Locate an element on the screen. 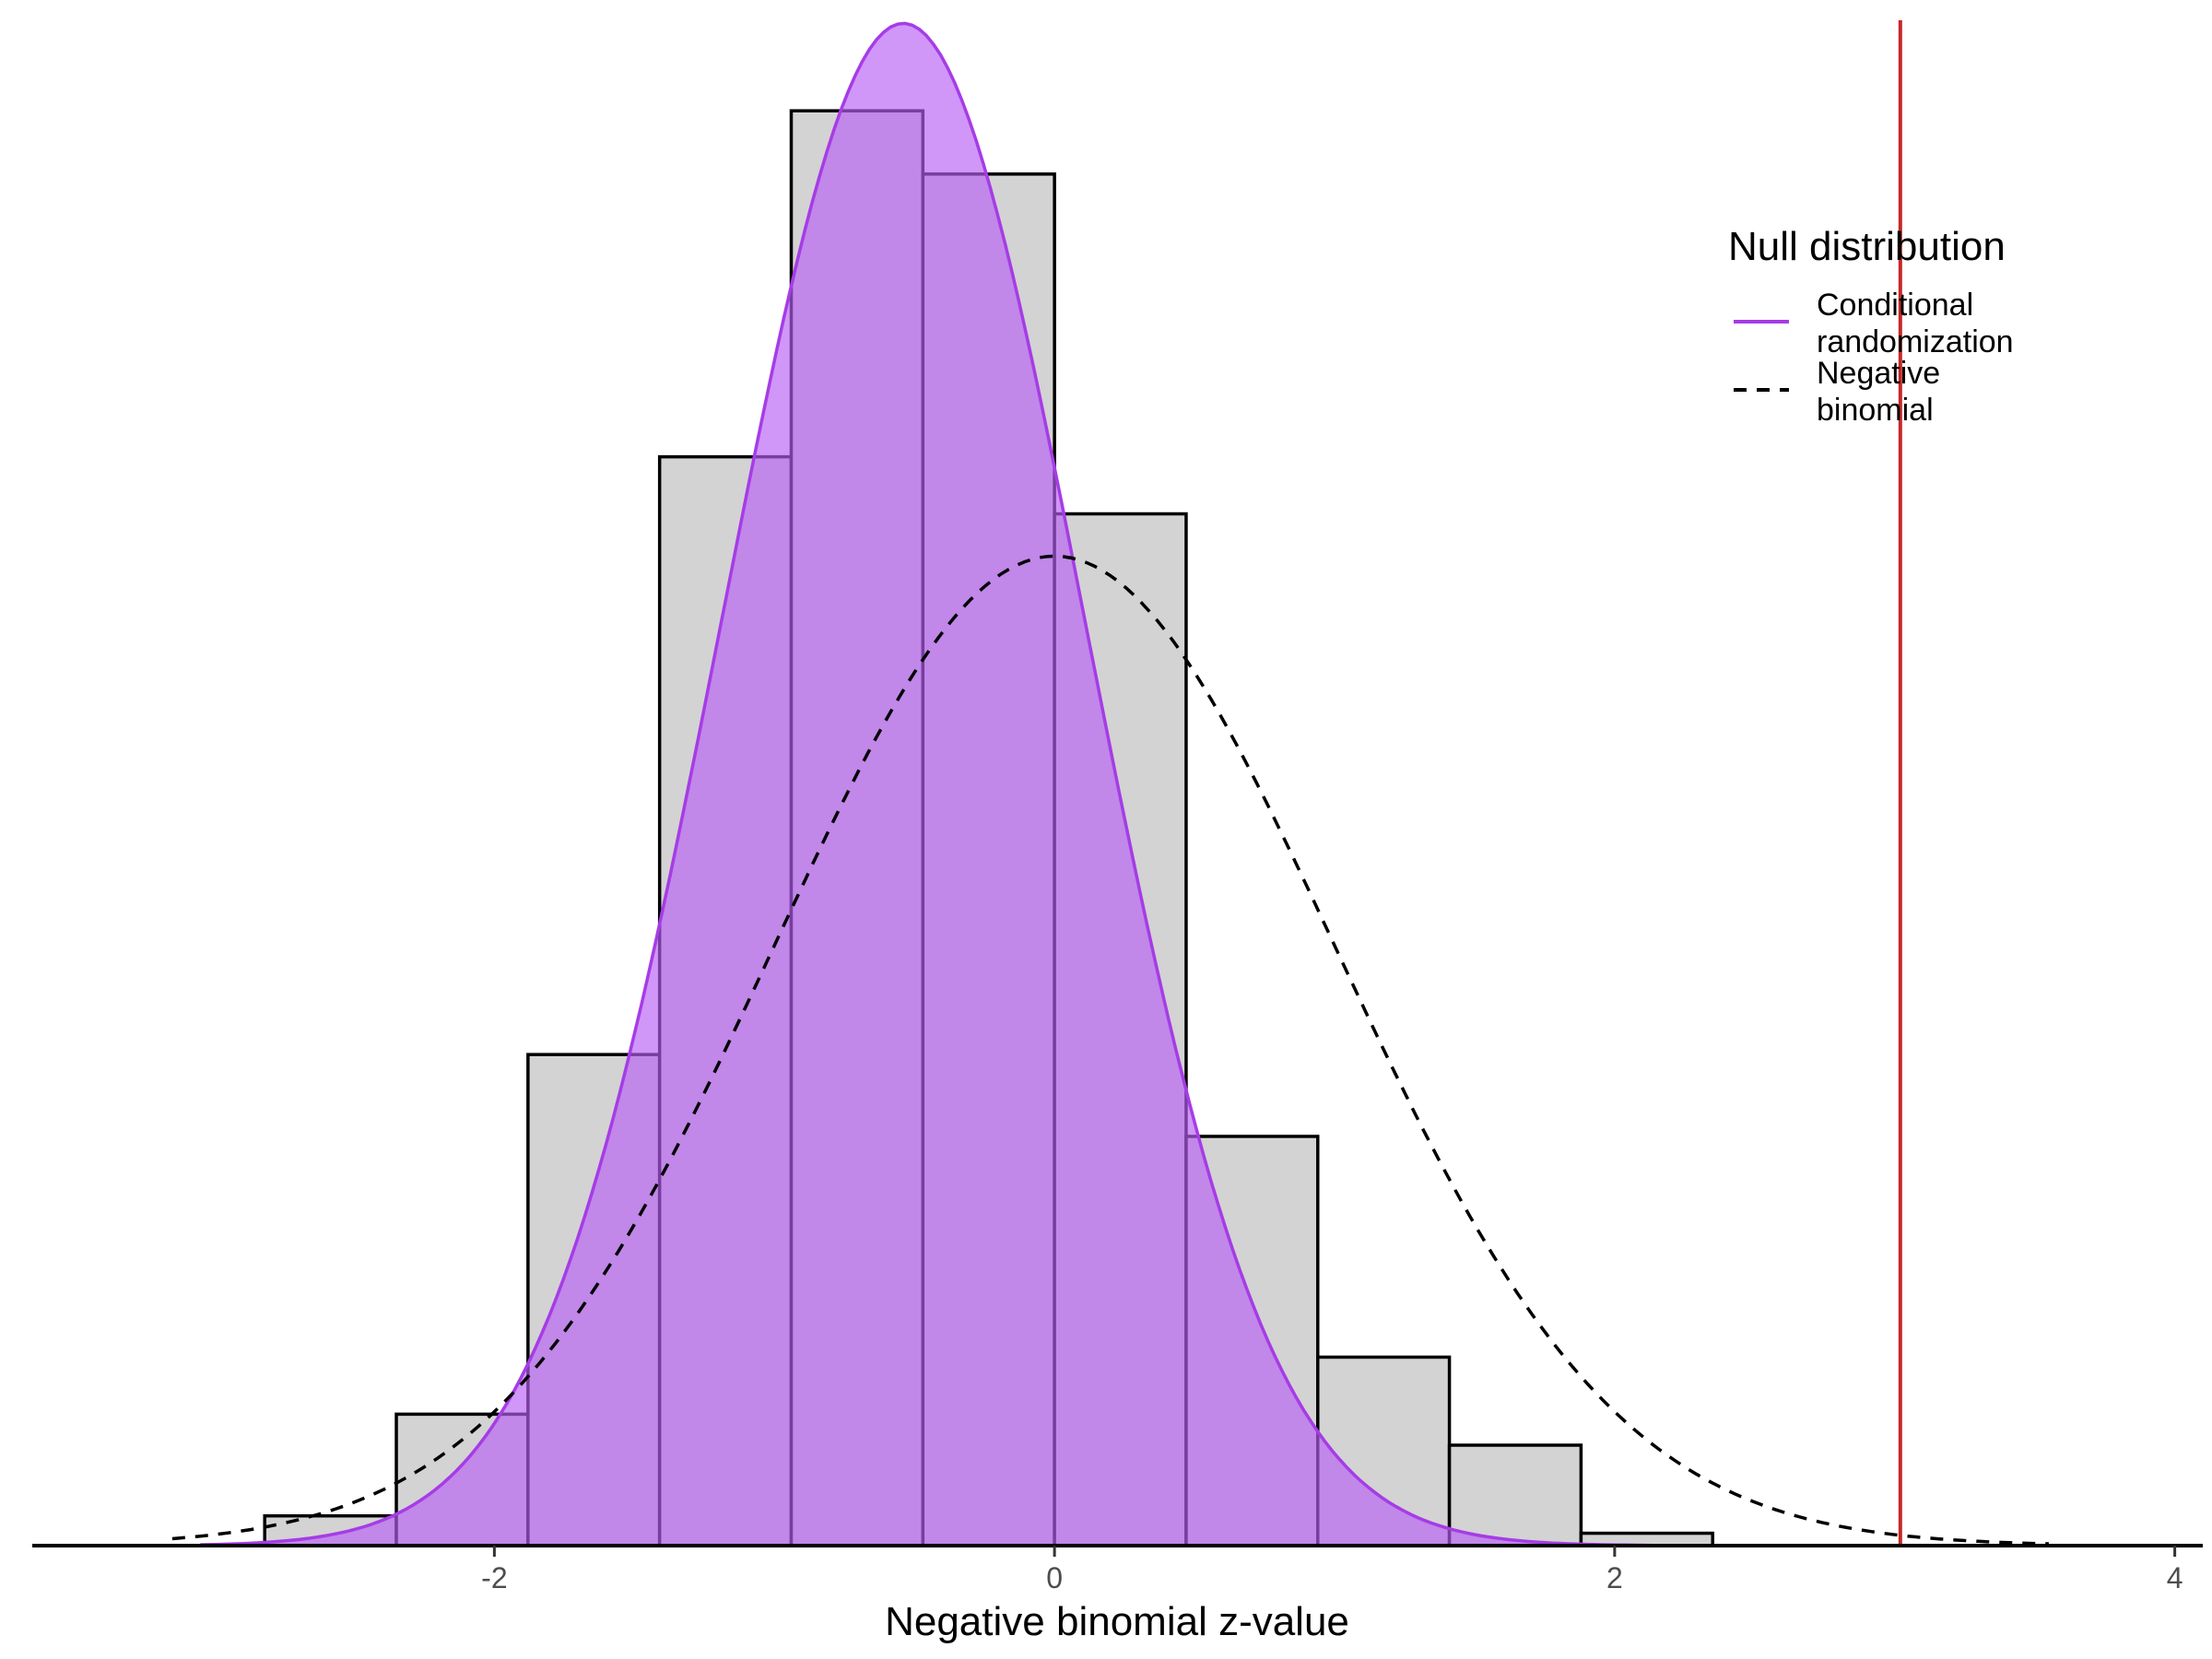  x-tick-label: 4 is located at coordinates (2175, 1577).